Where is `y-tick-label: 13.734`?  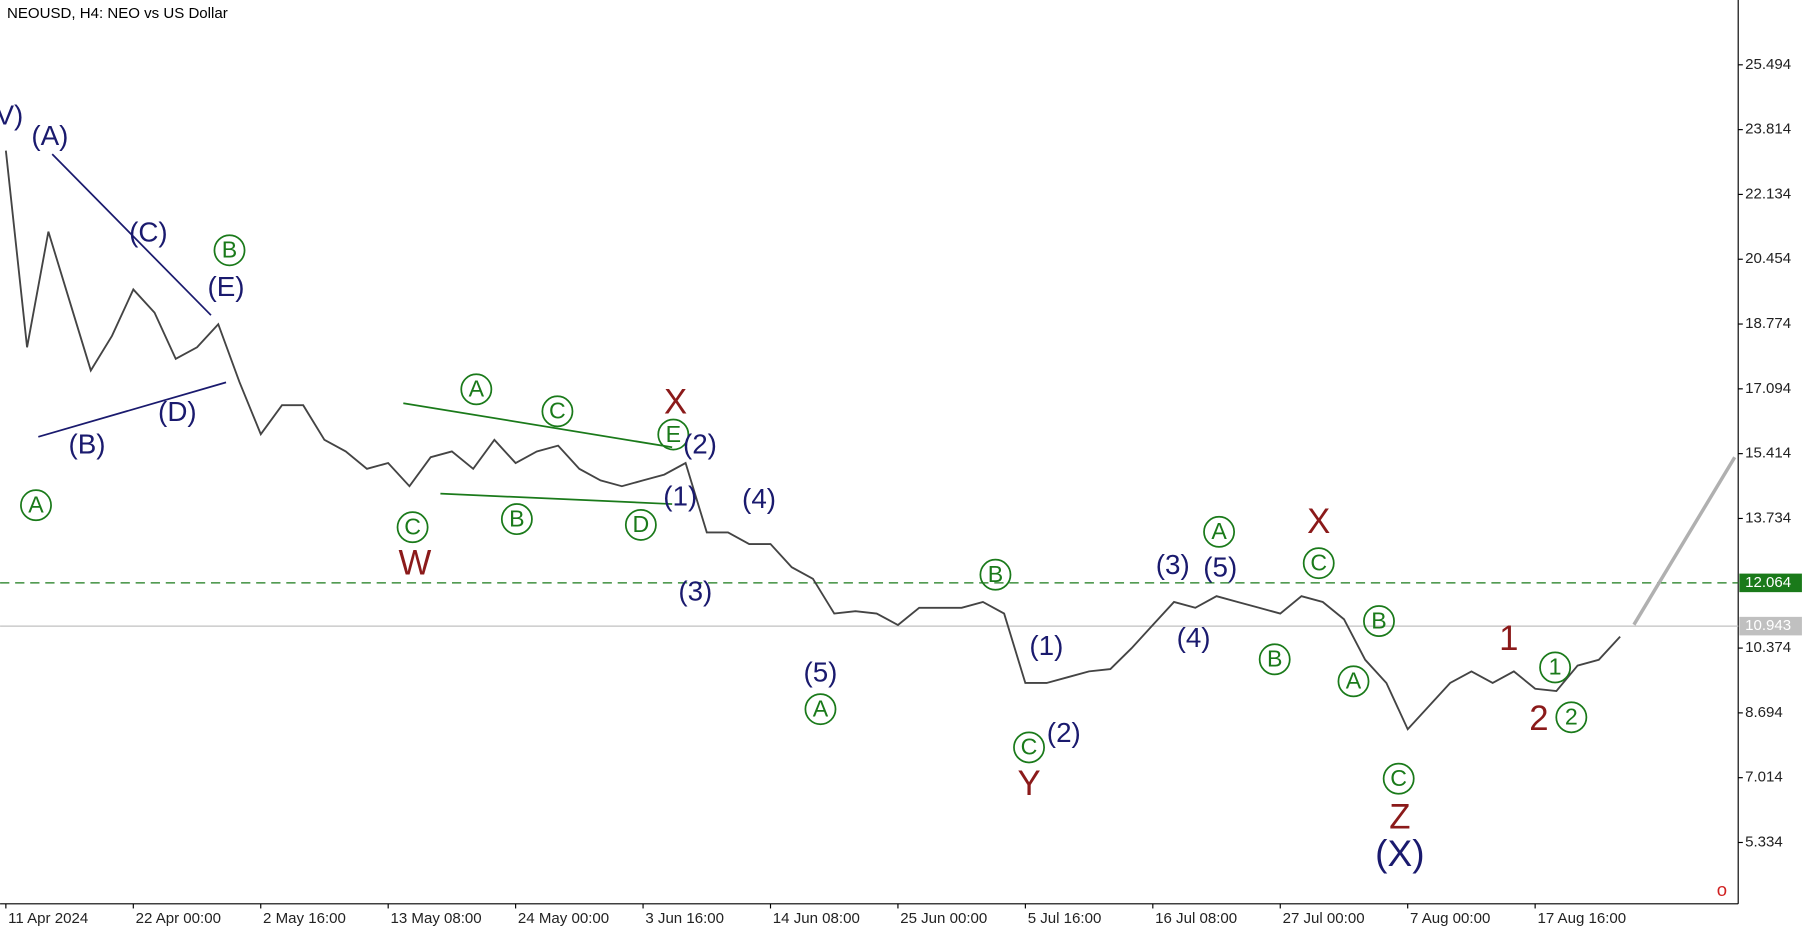 y-tick-label: 13.734 is located at coordinates (1768, 517).